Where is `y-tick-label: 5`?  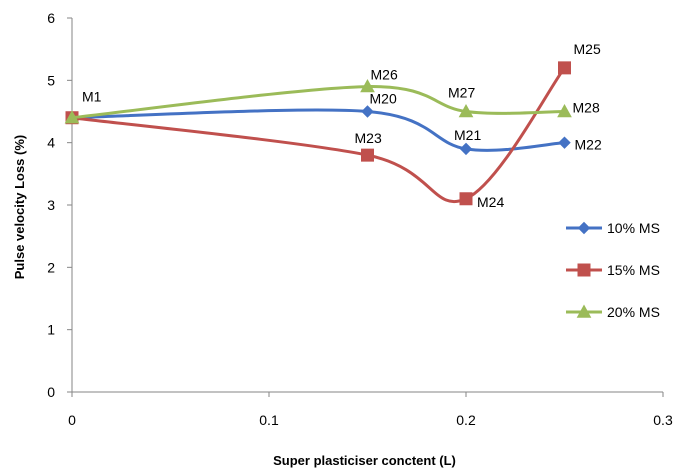 y-tick-label: 5 is located at coordinates (51, 80).